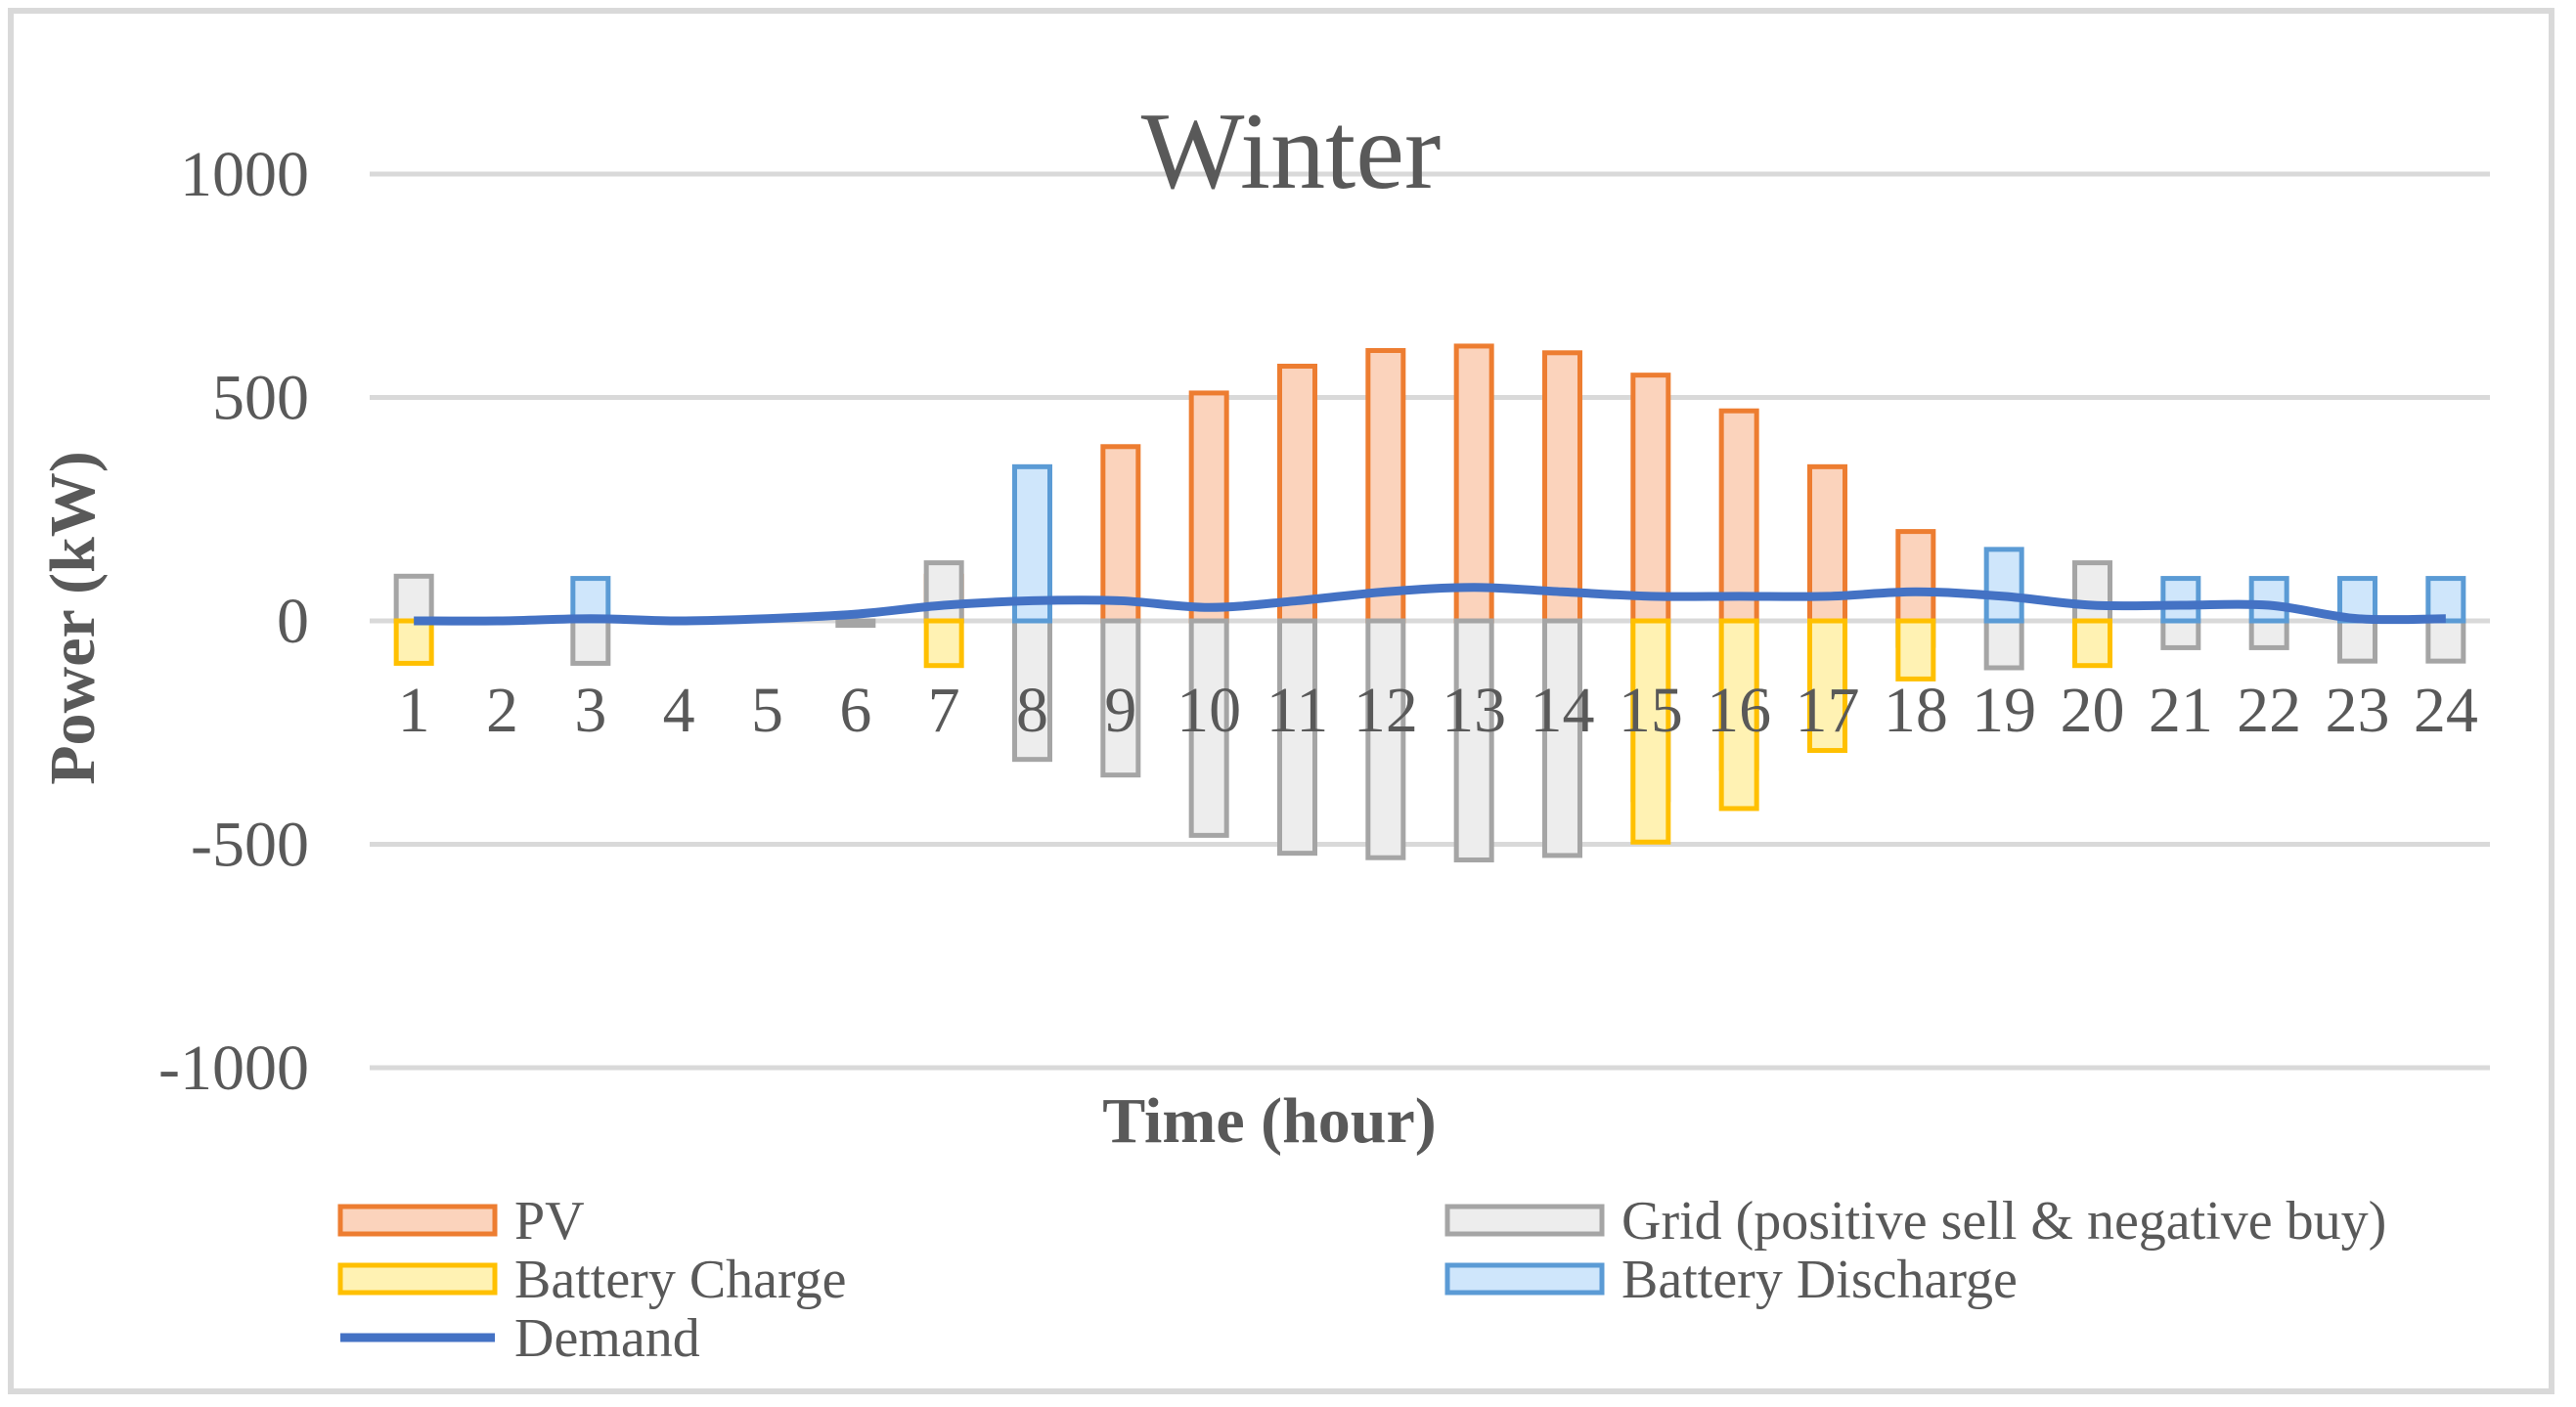 This screenshot has width=2576, height=1407. What do you see at coordinates (73, 618) in the screenshot?
I see `y-axis-label: Power (kW)` at bounding box center [73, 618].